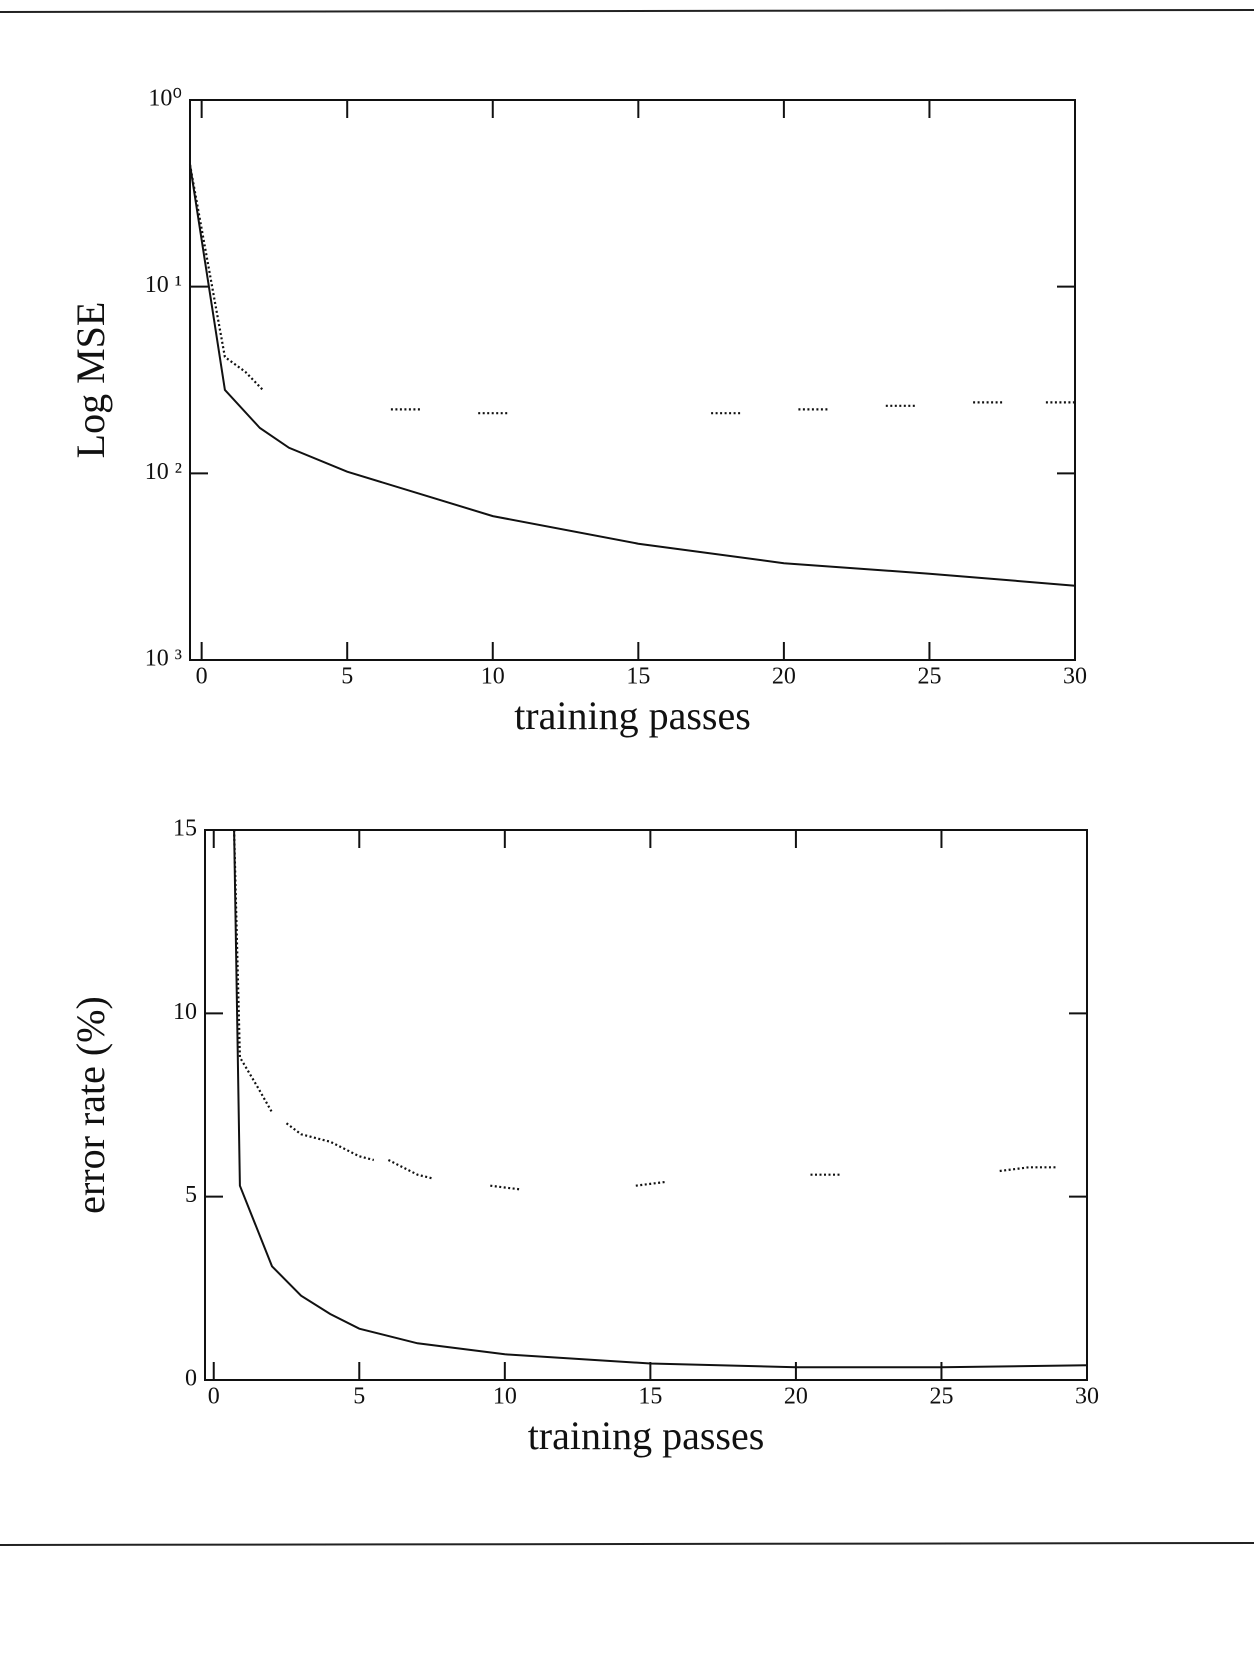  What do you see at coordinates (90, 1105) in the screenshot?
I see `y-axis-label: error rate (%)` at bounding box center [90, 1105].